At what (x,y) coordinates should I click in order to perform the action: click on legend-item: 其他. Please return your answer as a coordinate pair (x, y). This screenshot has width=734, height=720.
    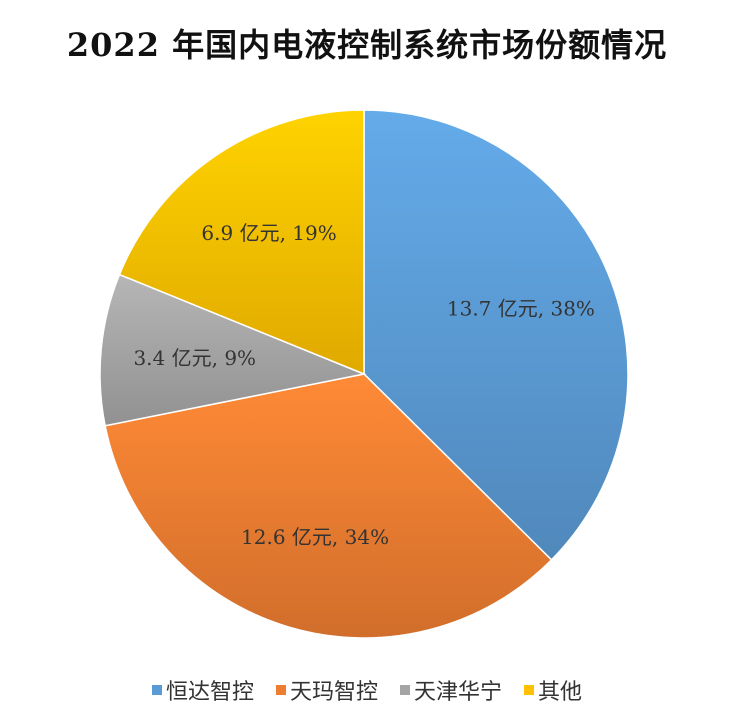
    Looking at the image, I should click on (553, 690).